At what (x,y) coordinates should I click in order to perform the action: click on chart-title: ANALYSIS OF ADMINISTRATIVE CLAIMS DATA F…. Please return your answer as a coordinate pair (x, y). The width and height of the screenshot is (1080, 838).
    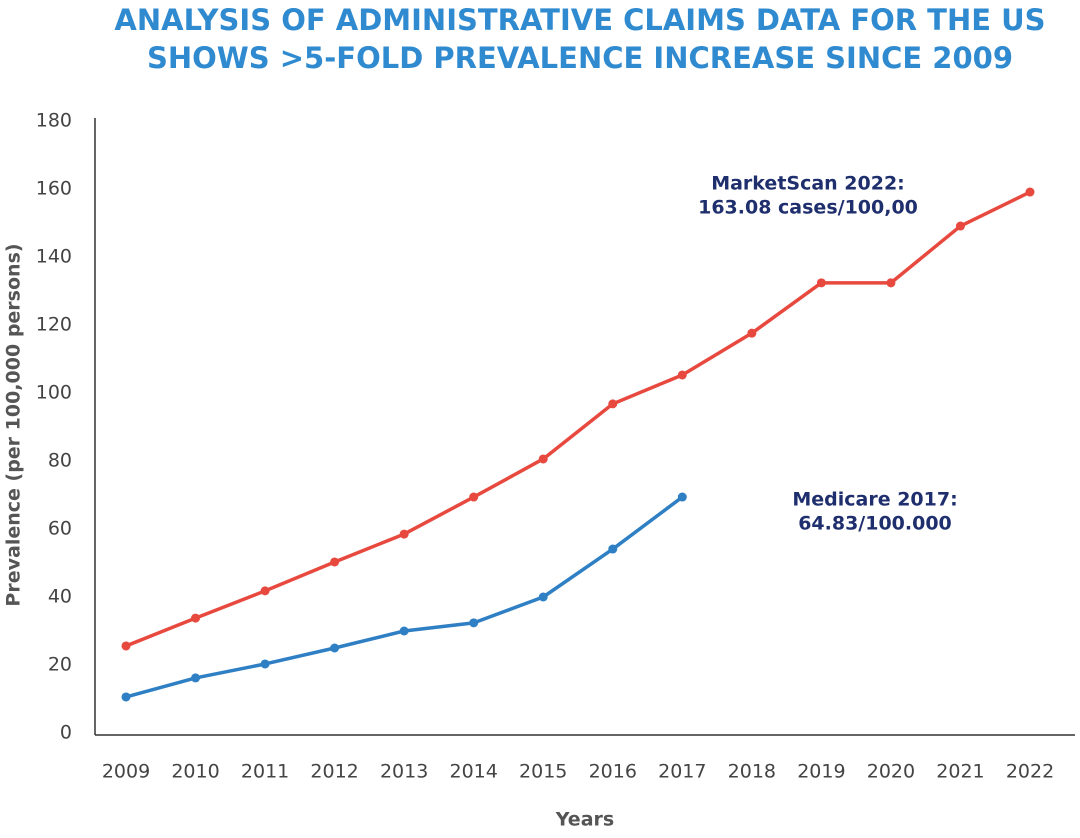
    Looking at the image, I should click on (579, 20).